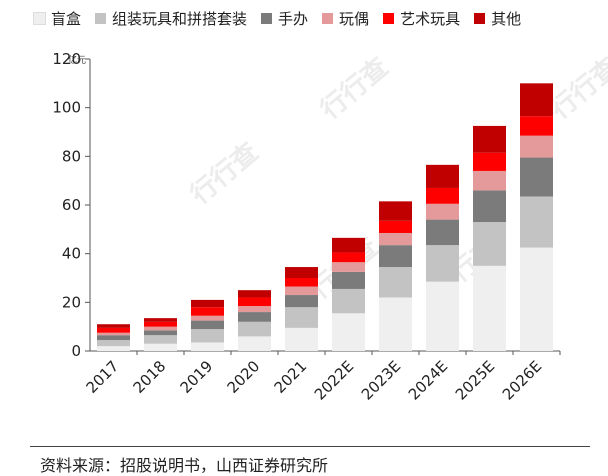 The width and height of the screenshot is (608, 476). I want to click on legend-label: 盲盒, so click(66, 19).